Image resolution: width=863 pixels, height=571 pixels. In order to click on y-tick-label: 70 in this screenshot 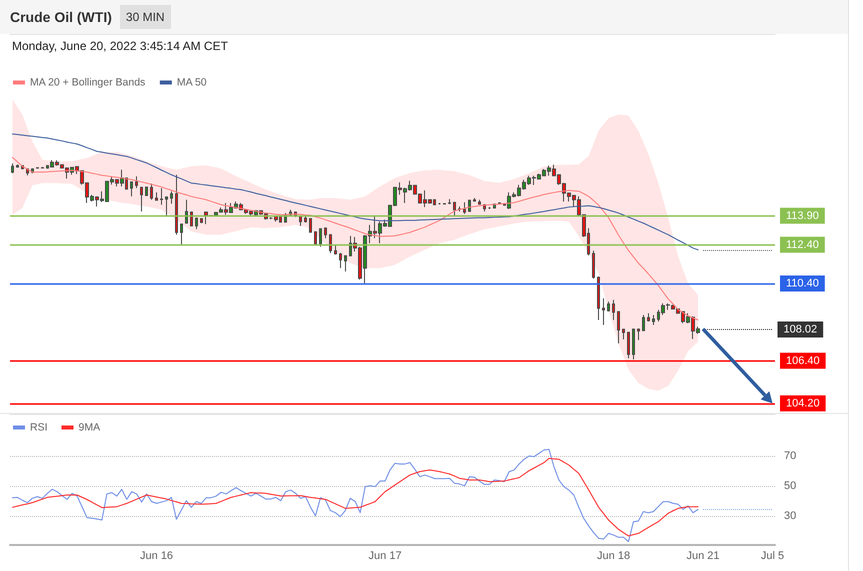, I will do `click(790, 456)`.